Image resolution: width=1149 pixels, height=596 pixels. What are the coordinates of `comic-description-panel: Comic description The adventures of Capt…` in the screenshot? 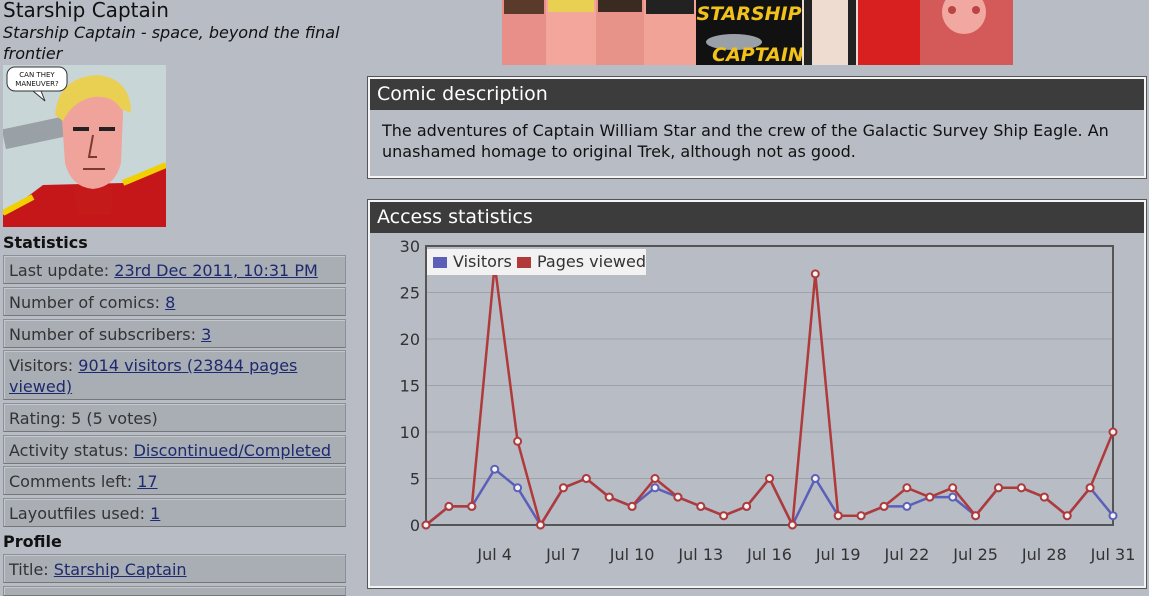 It's located at (757, 127).